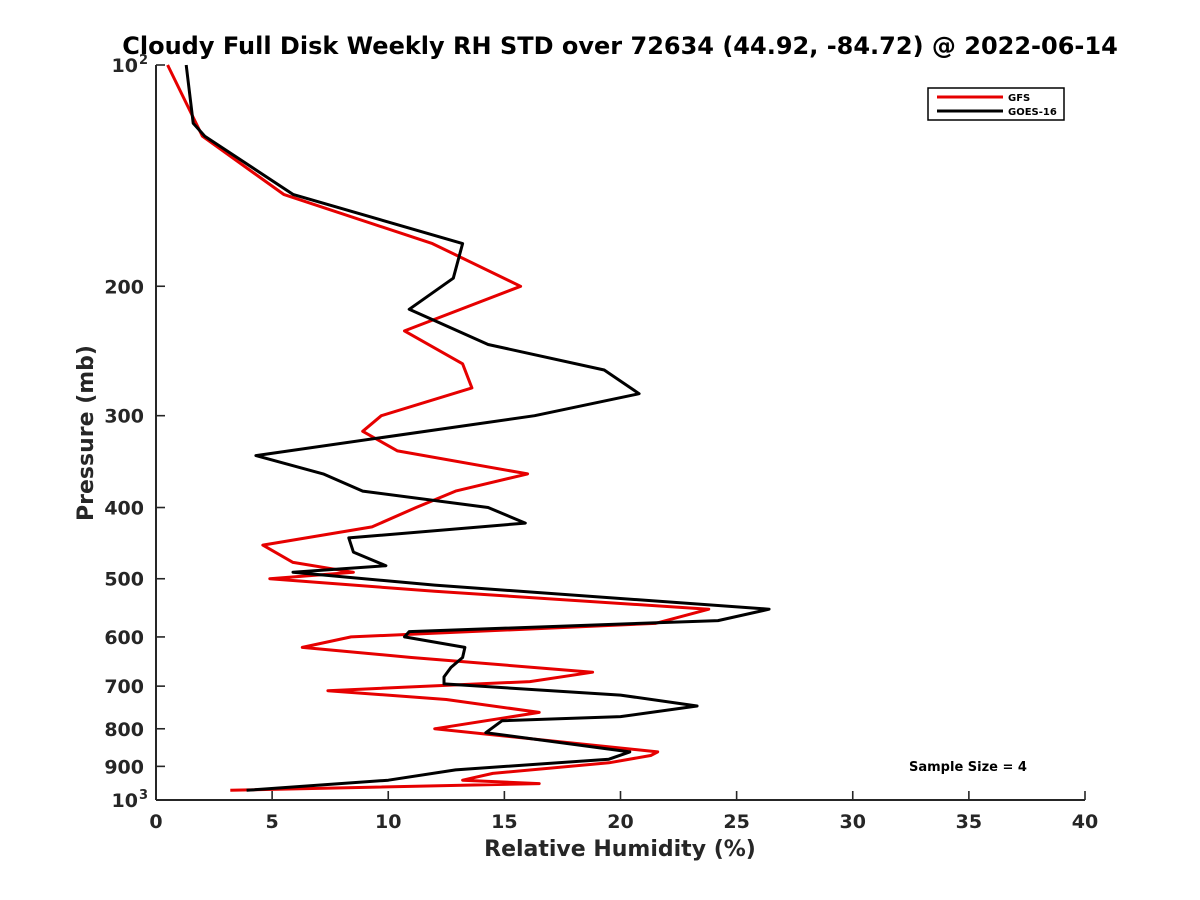 The image size is (1200, 900). I want to click on x-tick-label: 40, so click(1085, 822).